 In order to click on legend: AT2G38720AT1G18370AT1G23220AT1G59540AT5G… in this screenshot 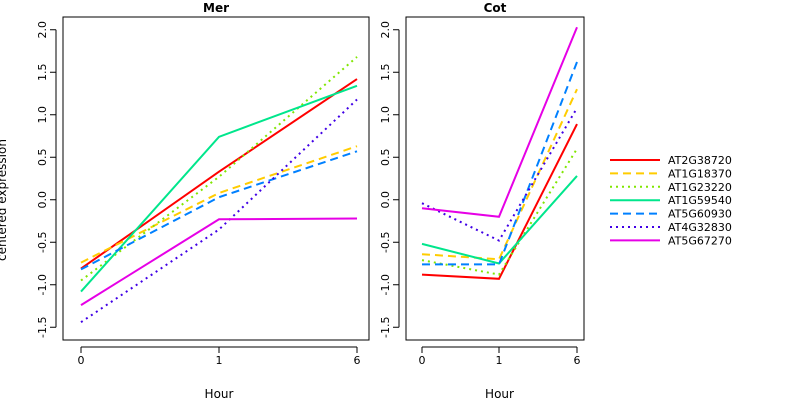, I will do `click(671, 200)`.